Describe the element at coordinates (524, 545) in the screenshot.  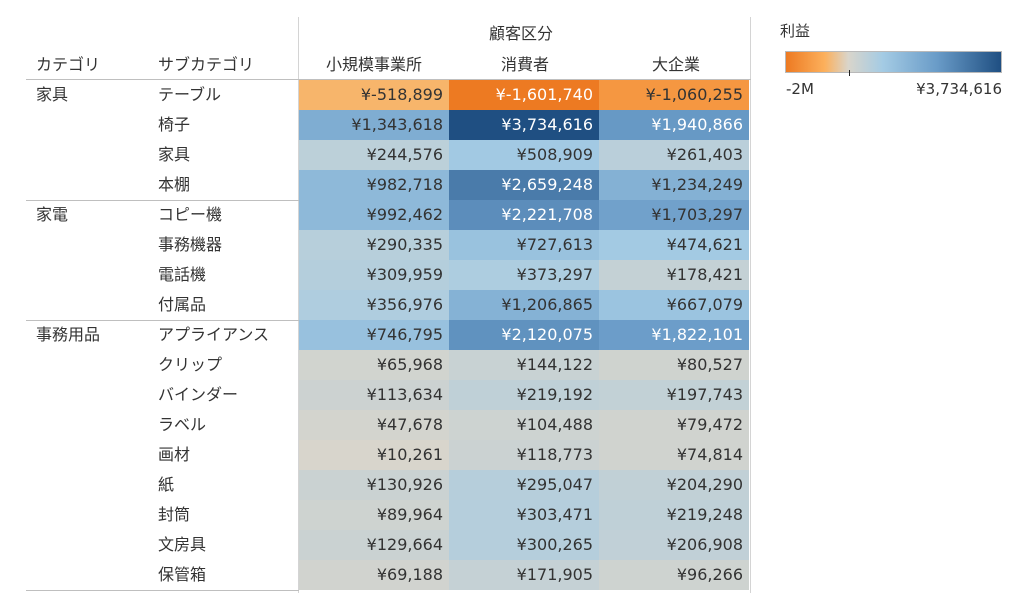
I see `heatmap-cell: ¥300,265` at that location.